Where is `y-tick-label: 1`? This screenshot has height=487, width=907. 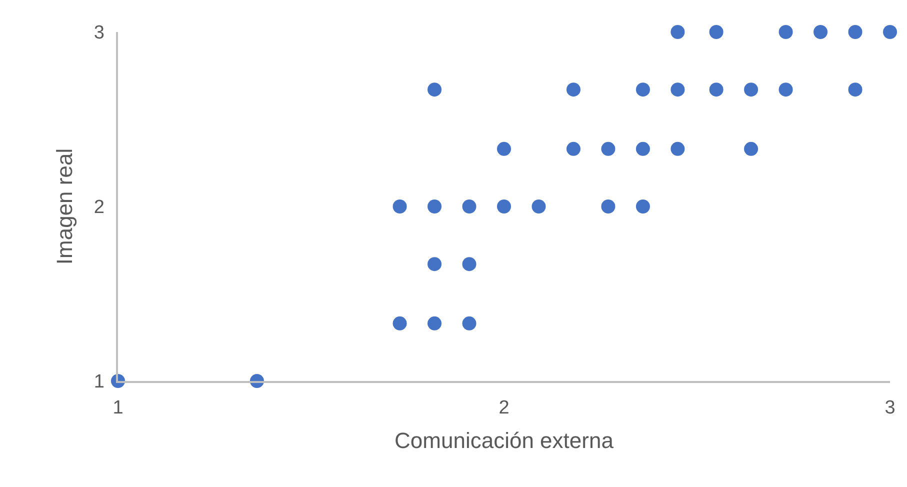 y-tick-label: 1 is located at coordinates (99, 382).